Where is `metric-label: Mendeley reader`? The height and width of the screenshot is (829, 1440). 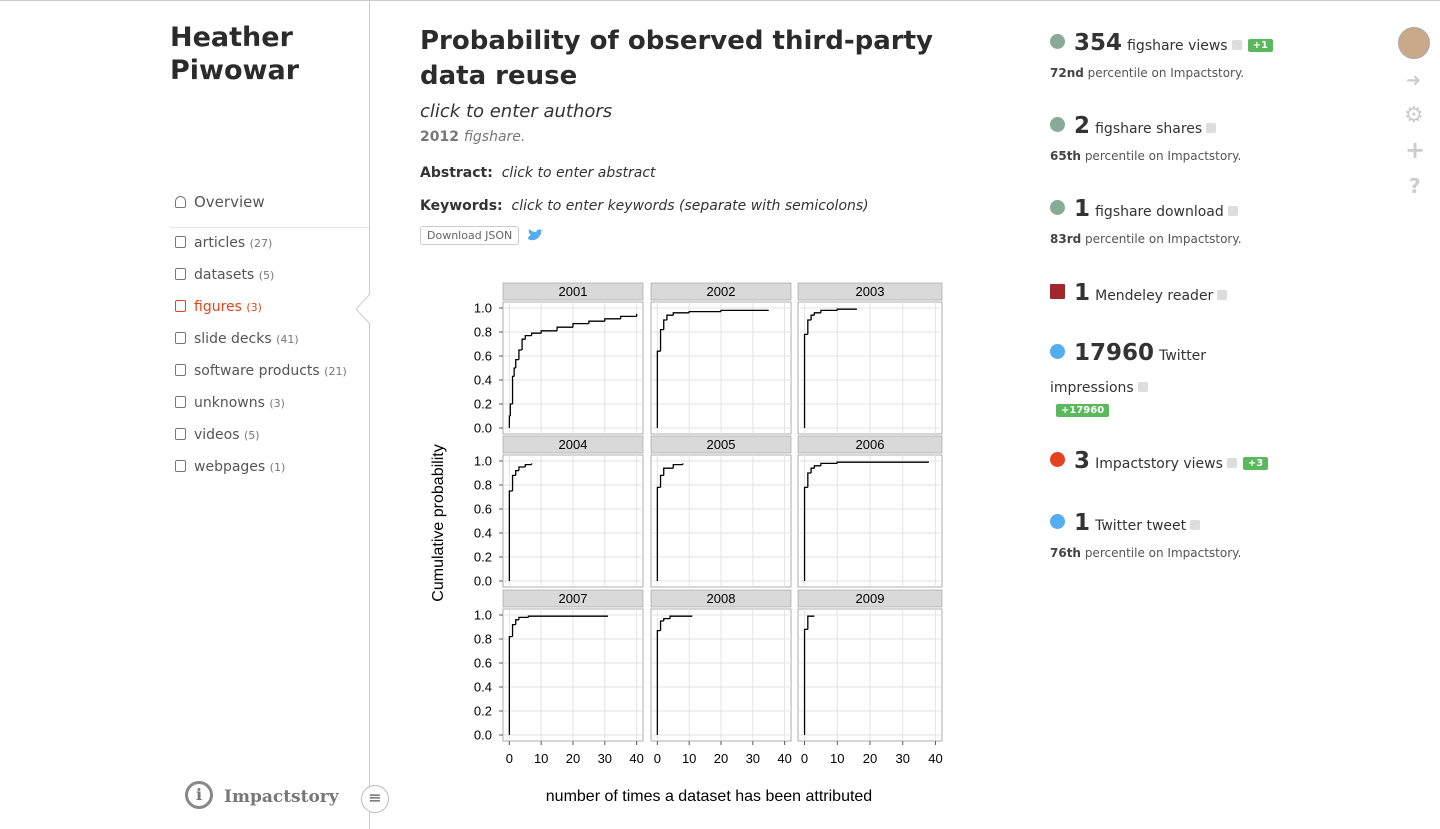 metric-label: Mendeley reader is located at coordinates (1154, 296).